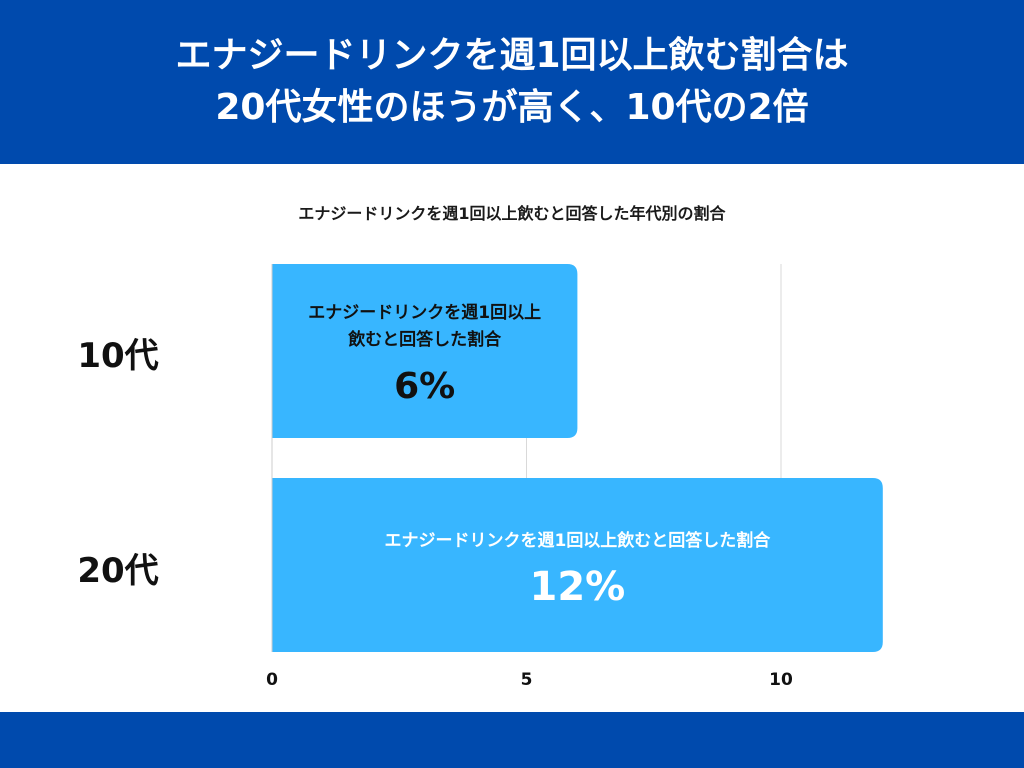  Describe the element at coordinates (578, 587) in the screenshot. I see `bar-value-label: 12%` at that location.